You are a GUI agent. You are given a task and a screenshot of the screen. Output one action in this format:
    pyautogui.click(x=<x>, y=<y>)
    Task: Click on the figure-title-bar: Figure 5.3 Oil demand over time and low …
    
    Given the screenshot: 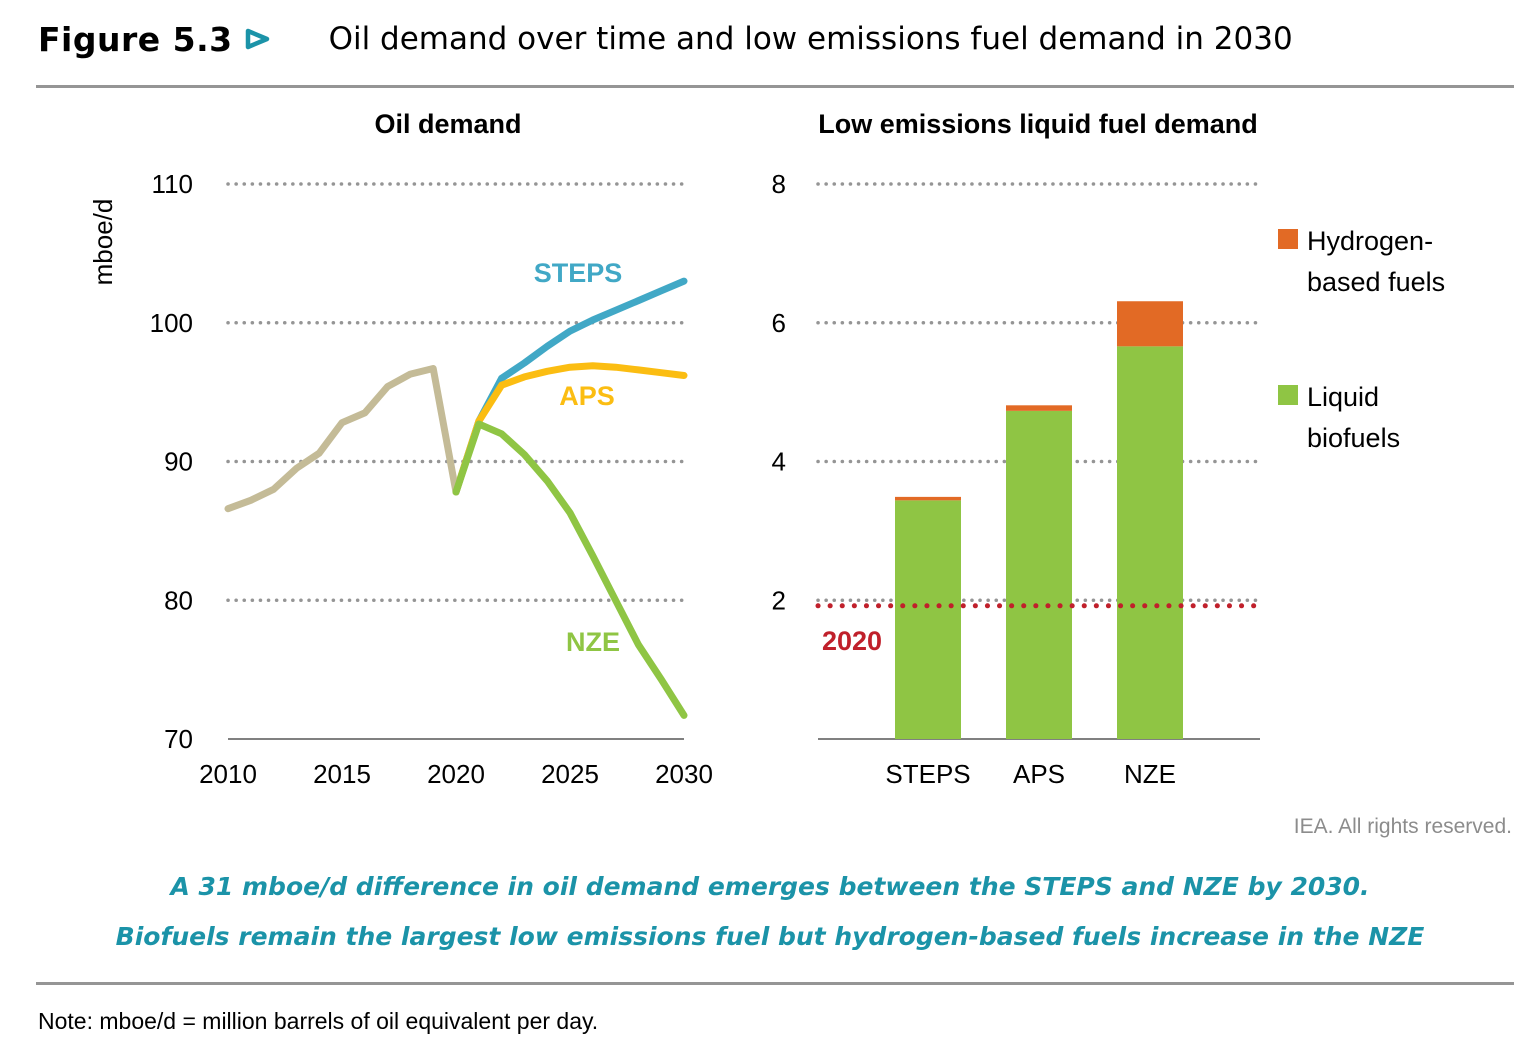 What is the action you would take?
    pyautogui.click(x=665, y=39)
    